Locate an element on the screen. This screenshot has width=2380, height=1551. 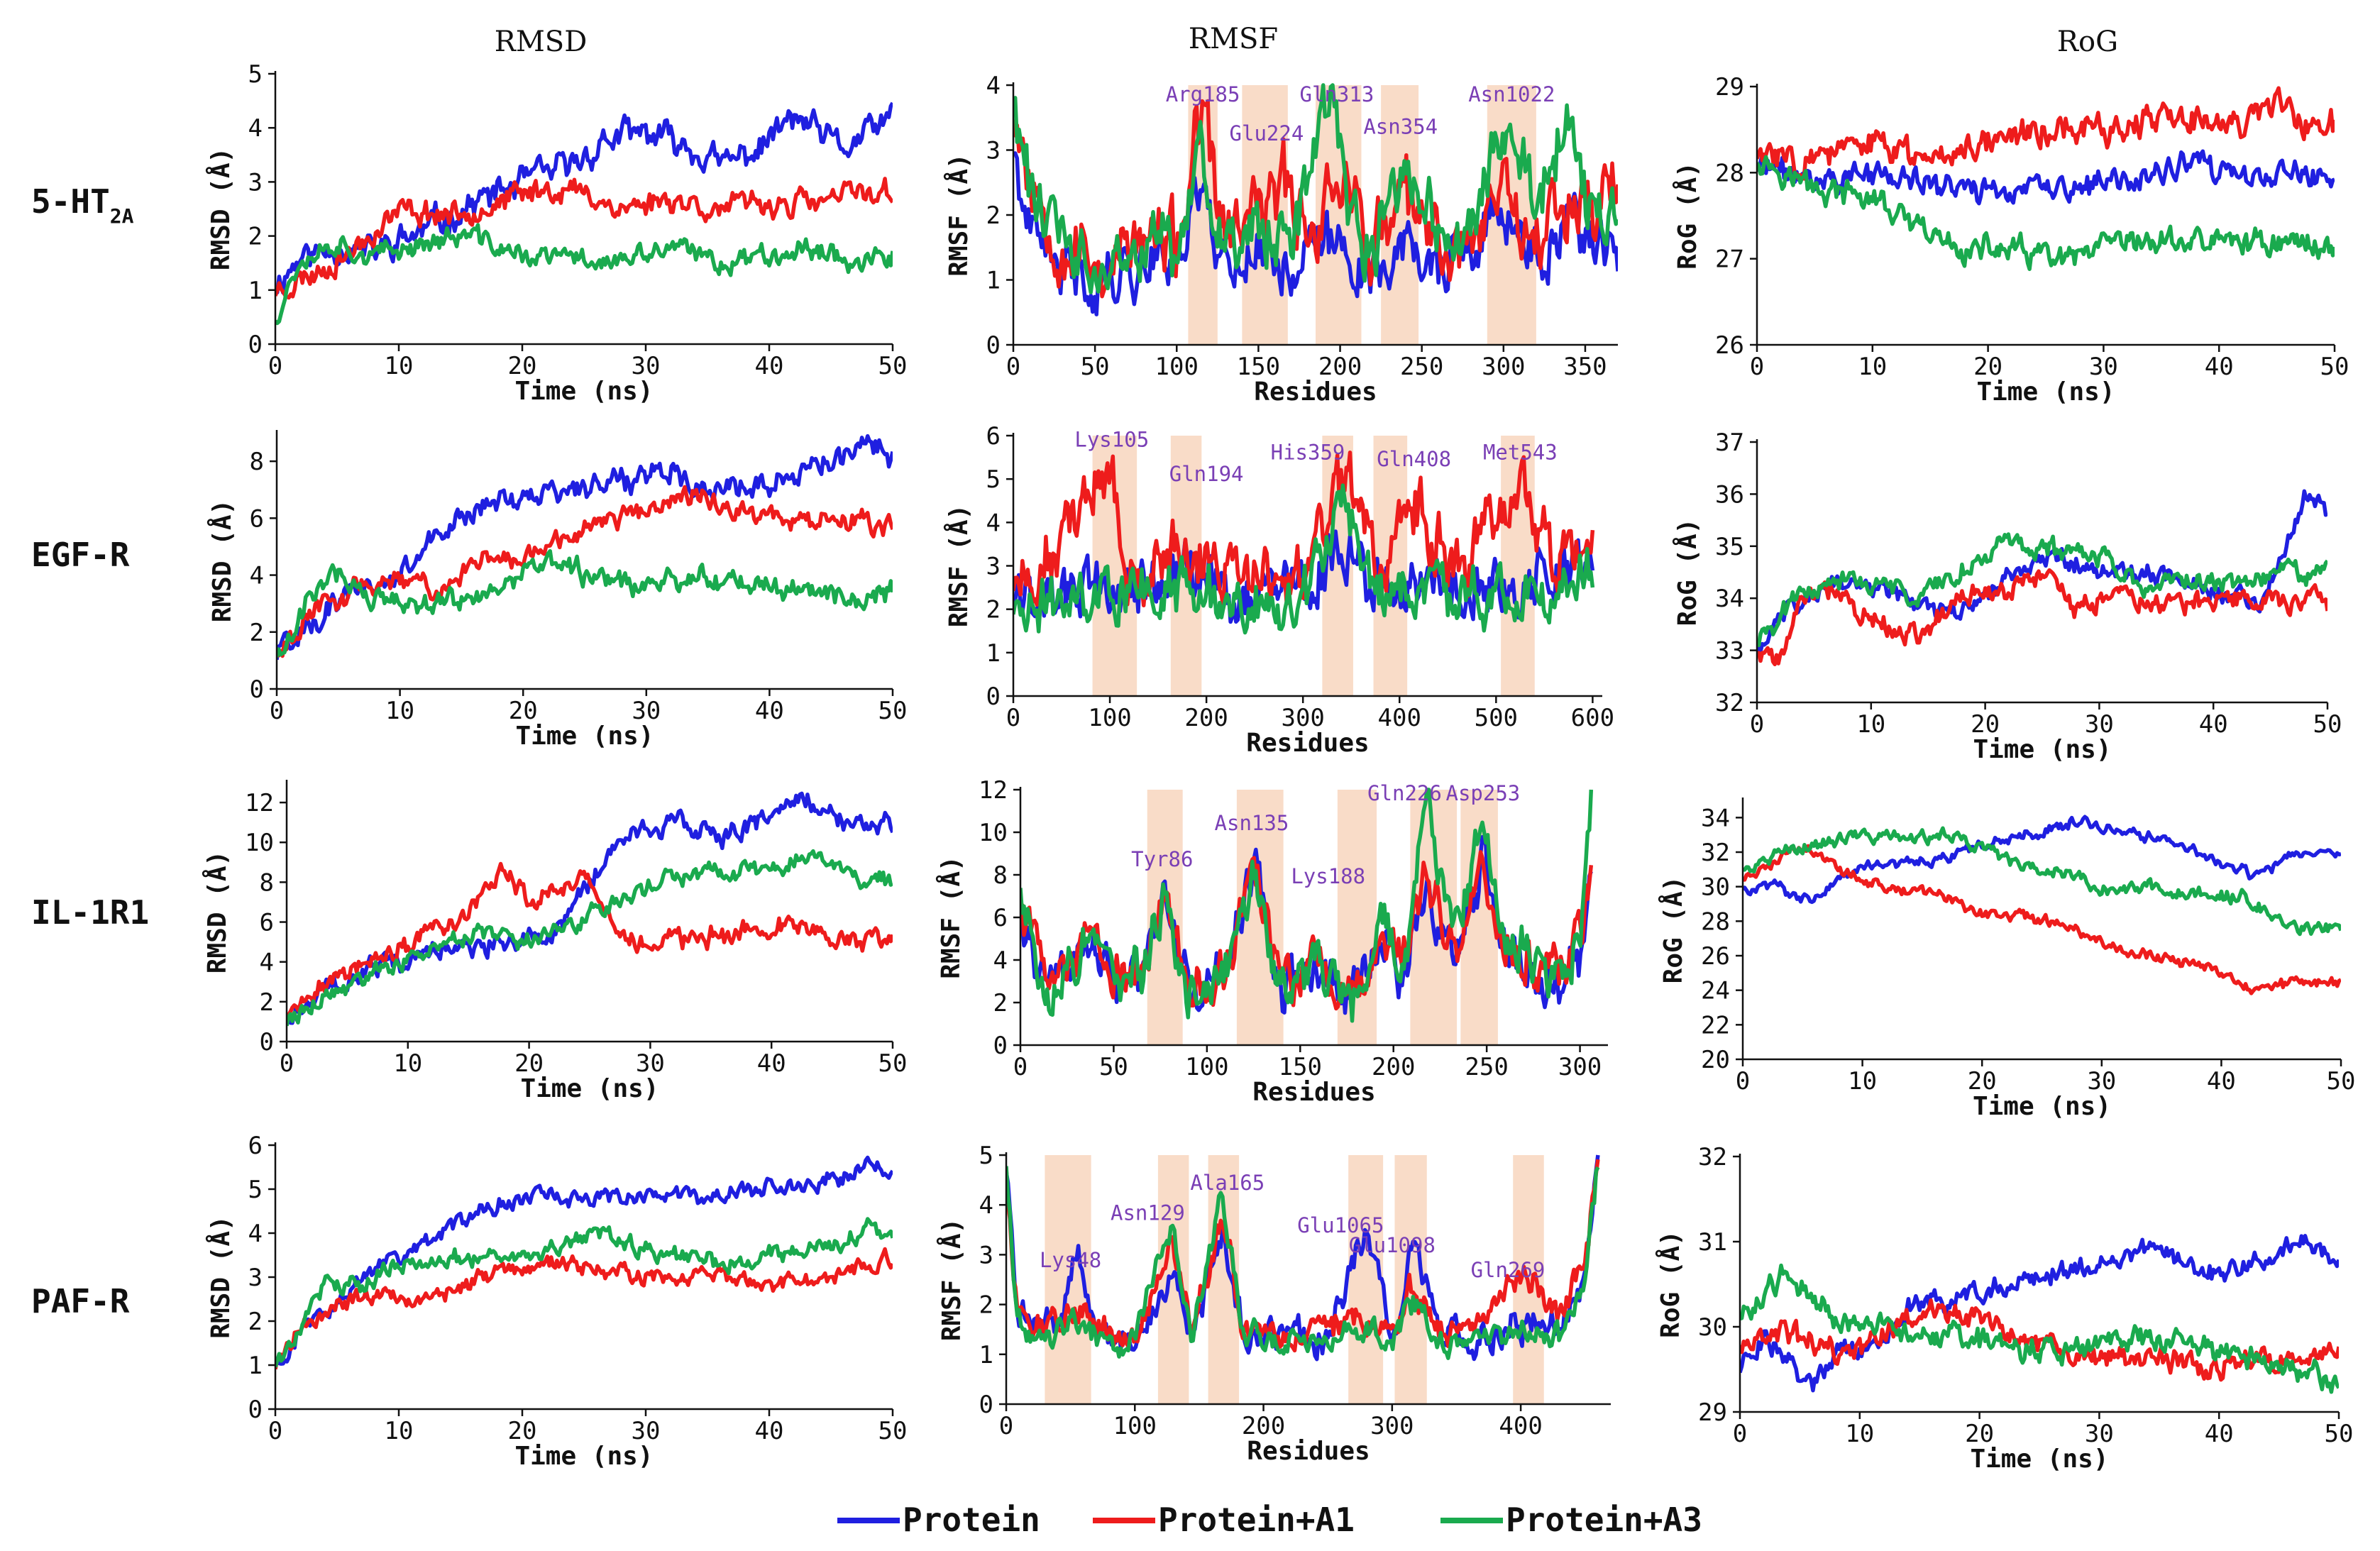
x-tick-label: 300 is located at coordinates (1392, 1426).